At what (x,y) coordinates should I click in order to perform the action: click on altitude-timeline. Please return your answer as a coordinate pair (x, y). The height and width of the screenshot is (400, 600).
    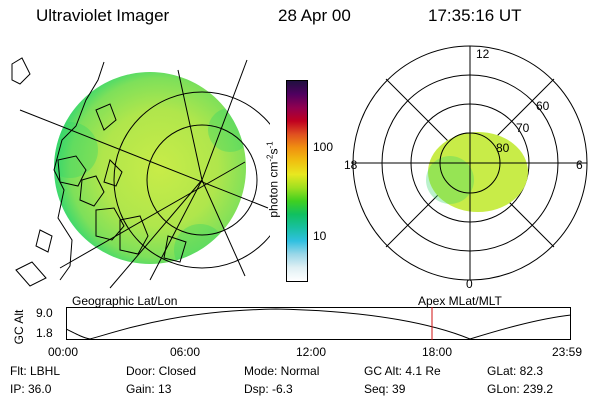
    Looking at the image, I should click on (319, 323).